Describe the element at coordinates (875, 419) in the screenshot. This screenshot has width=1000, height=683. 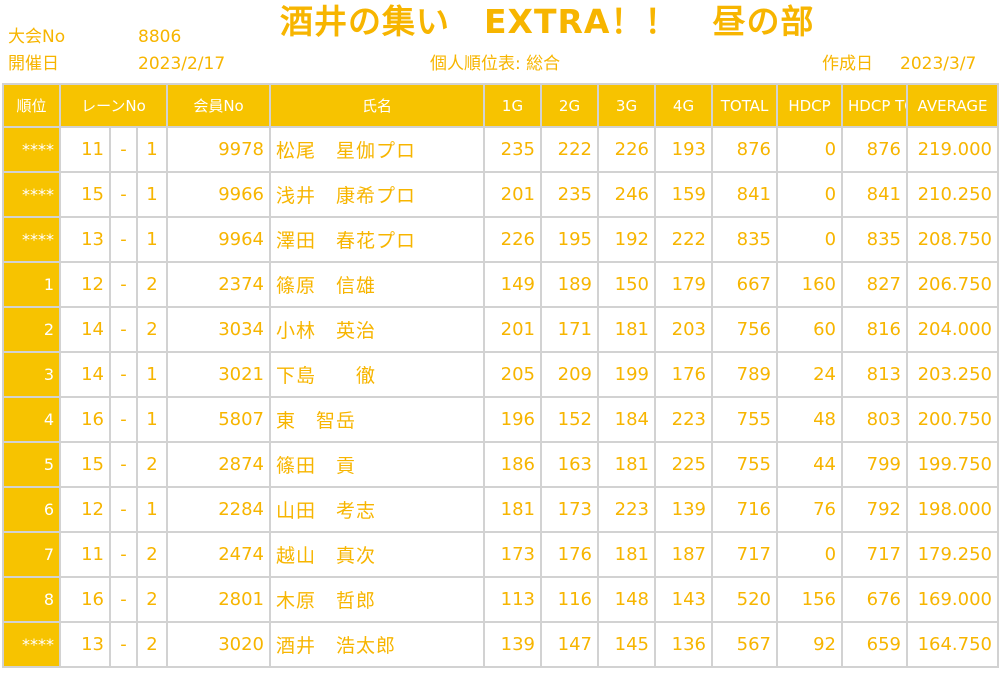
I see `hdcp-total-cell: 803` at that location.